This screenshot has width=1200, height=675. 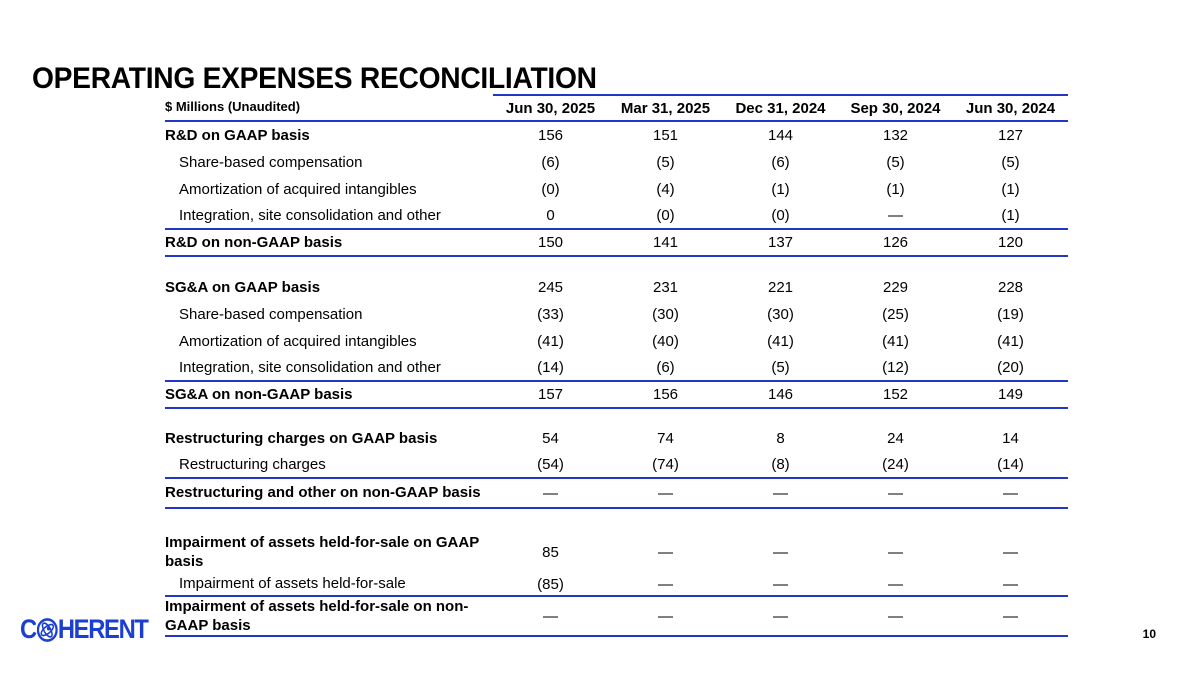 I want to click on unit-label: $ Millions (Unaudited), so click(x=233, y=106).